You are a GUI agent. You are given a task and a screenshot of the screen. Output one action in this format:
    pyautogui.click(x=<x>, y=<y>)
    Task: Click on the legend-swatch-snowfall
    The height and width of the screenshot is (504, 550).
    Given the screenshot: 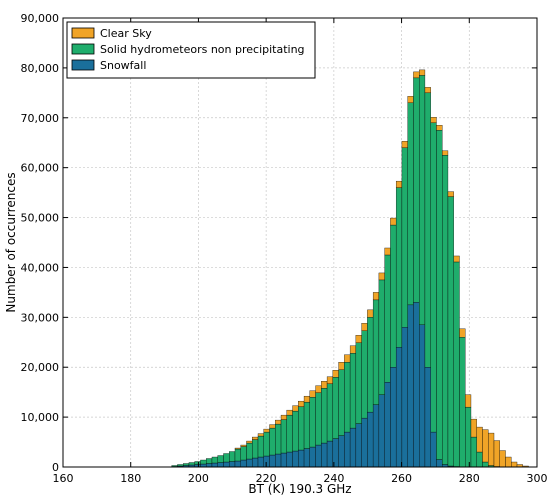 What is the action you would take?
    pyautogui.click(x=83, y=65)
    